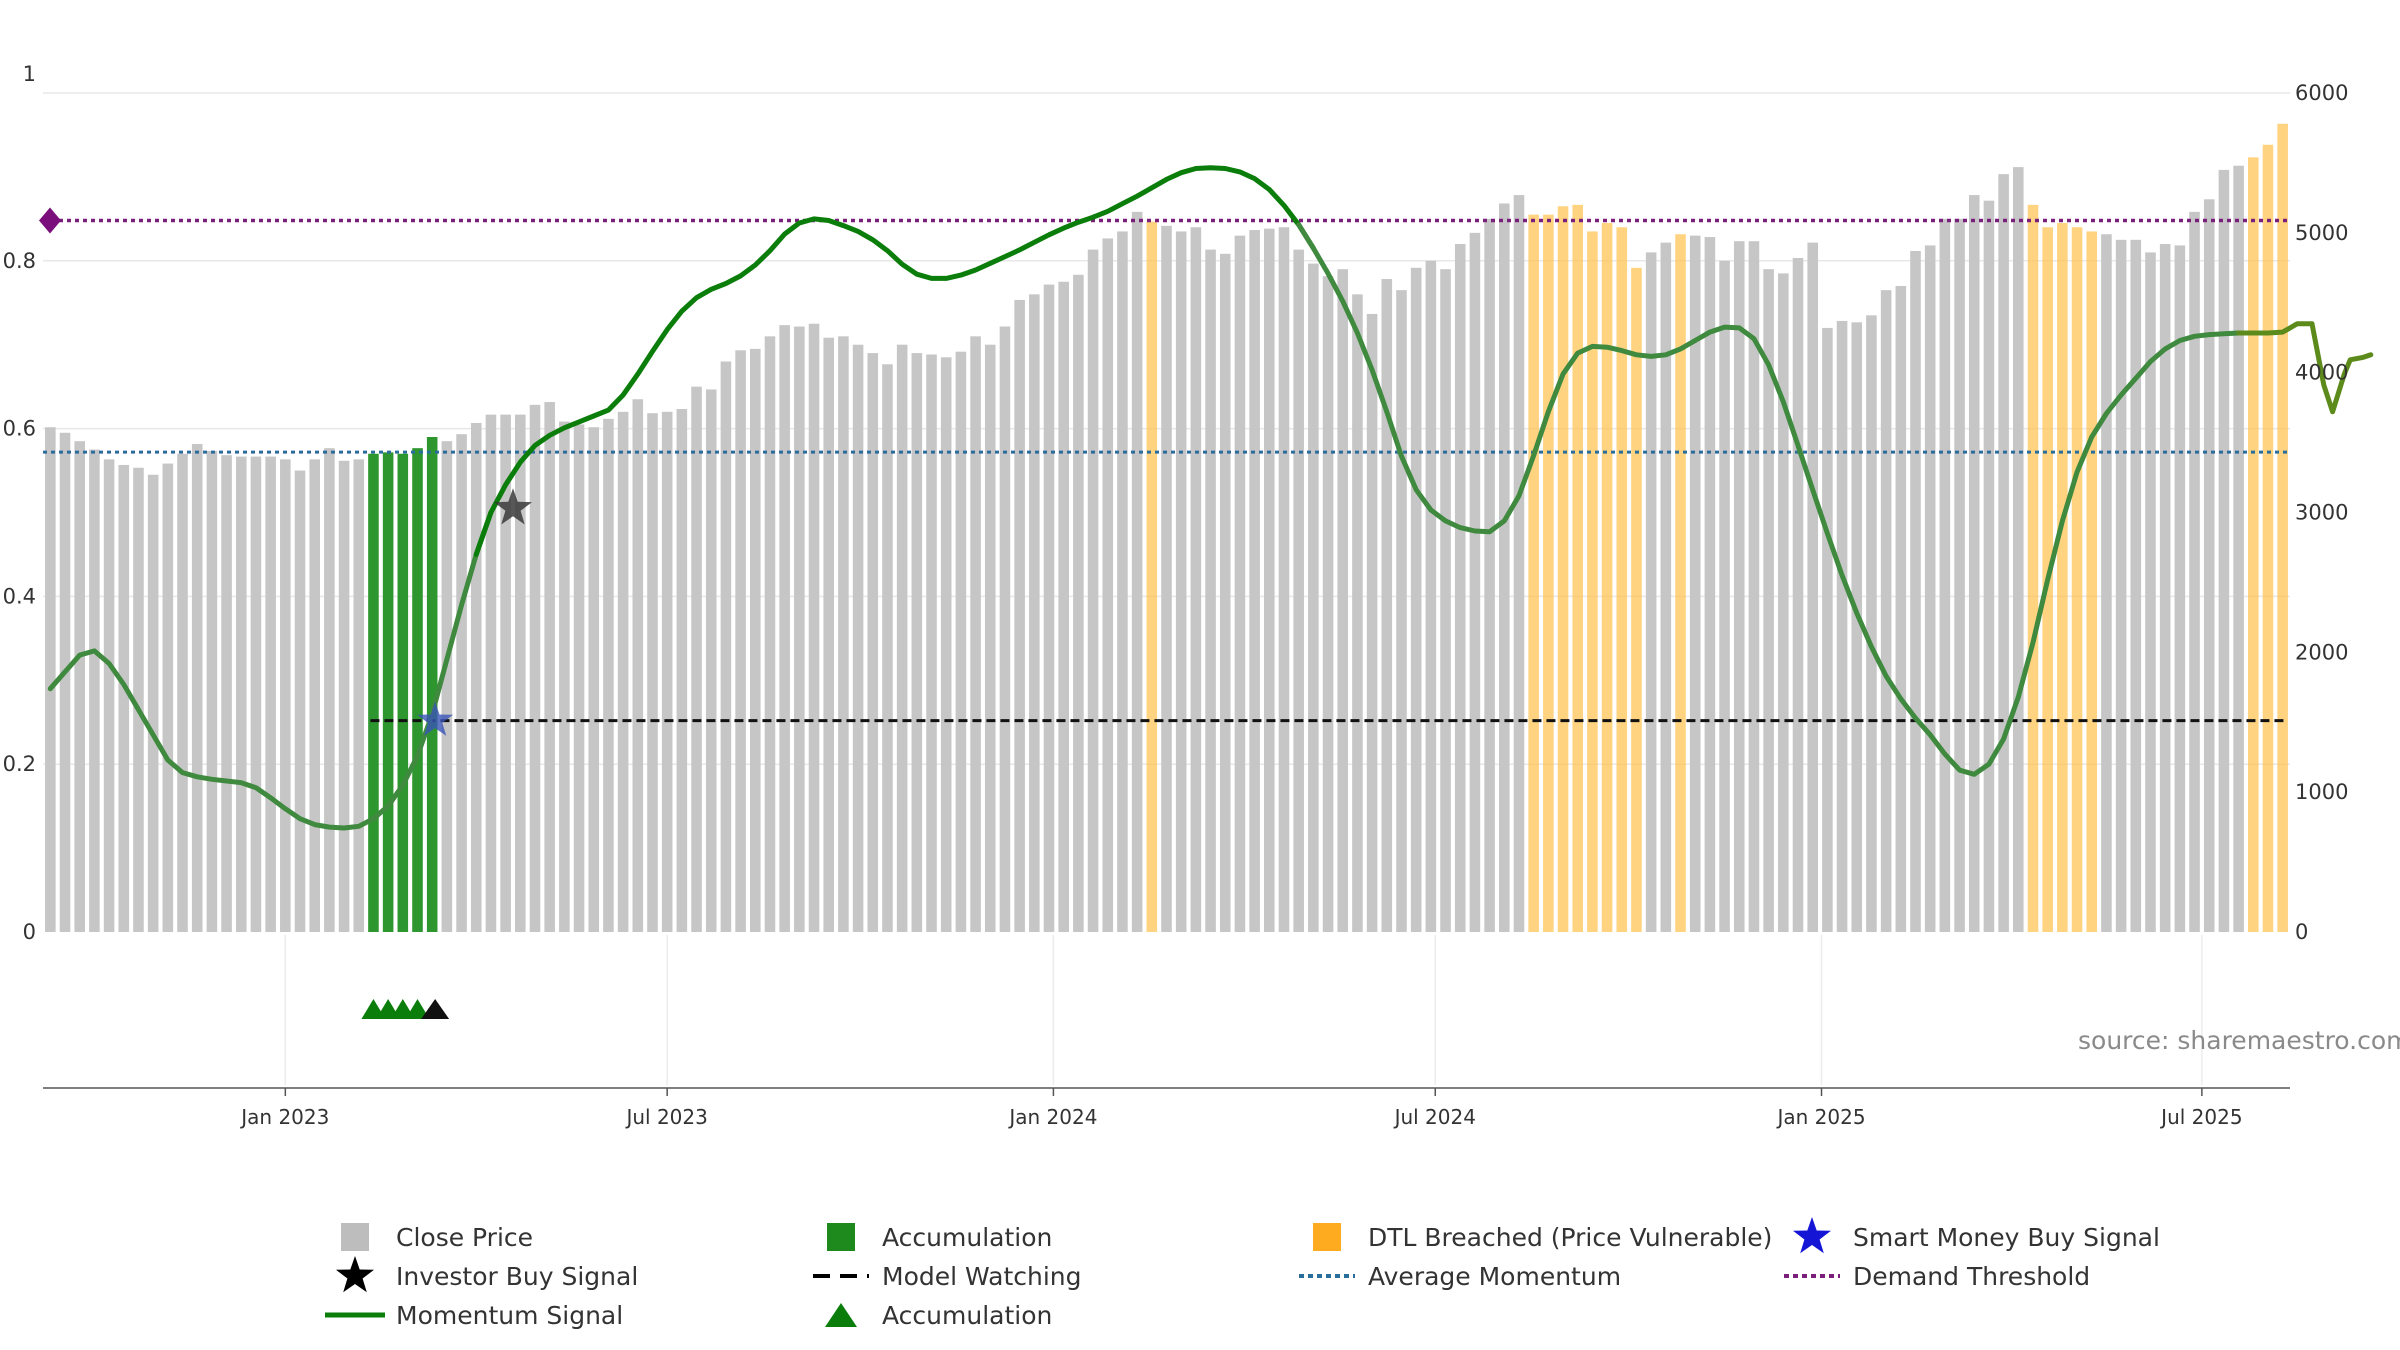 The image size is (2400, 1350). What do you see at coordinates (512, 506) in the screenshot?
I see `investor-buy-signal-star` at bounding box center [512, 506].